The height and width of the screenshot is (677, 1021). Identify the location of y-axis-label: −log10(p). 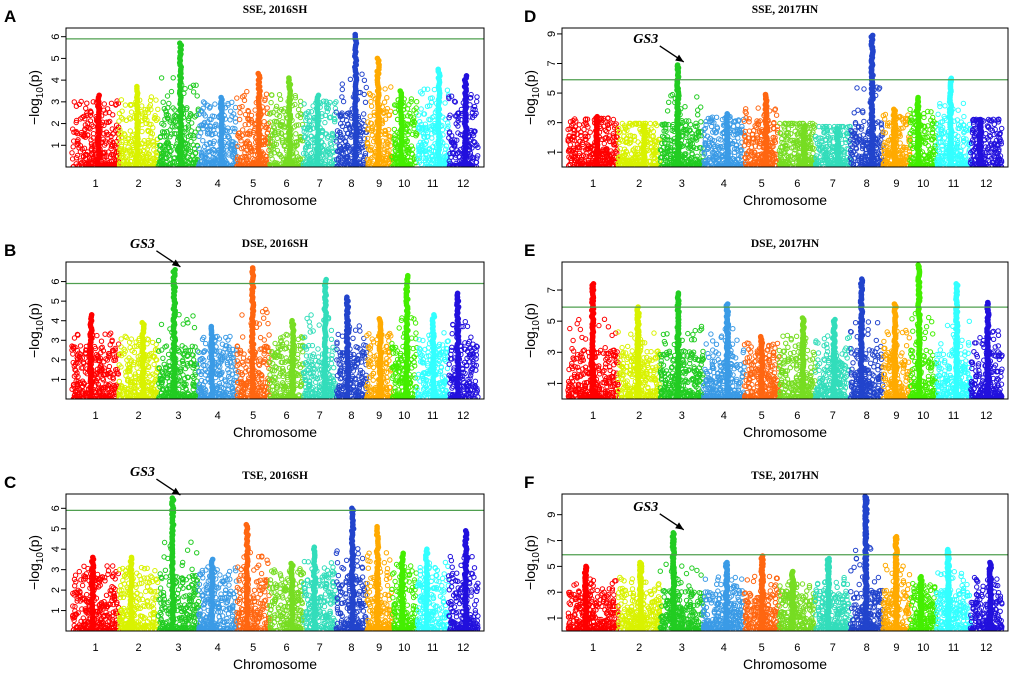
(532, 330).